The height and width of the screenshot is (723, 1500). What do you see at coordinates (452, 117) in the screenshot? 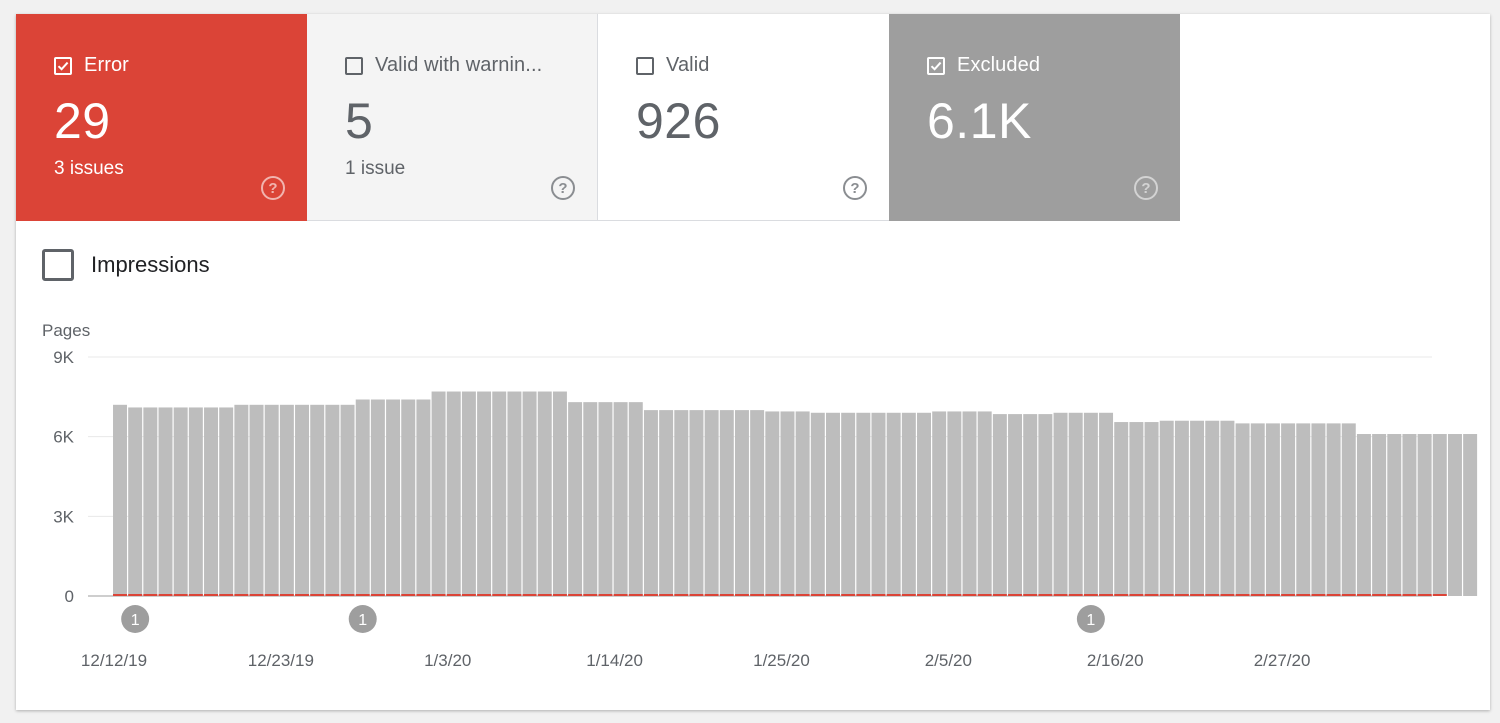
I see `tile-valid-with-warnings: Valid with warnin... 5 1 issue ?` at bounding box center [452, 117].